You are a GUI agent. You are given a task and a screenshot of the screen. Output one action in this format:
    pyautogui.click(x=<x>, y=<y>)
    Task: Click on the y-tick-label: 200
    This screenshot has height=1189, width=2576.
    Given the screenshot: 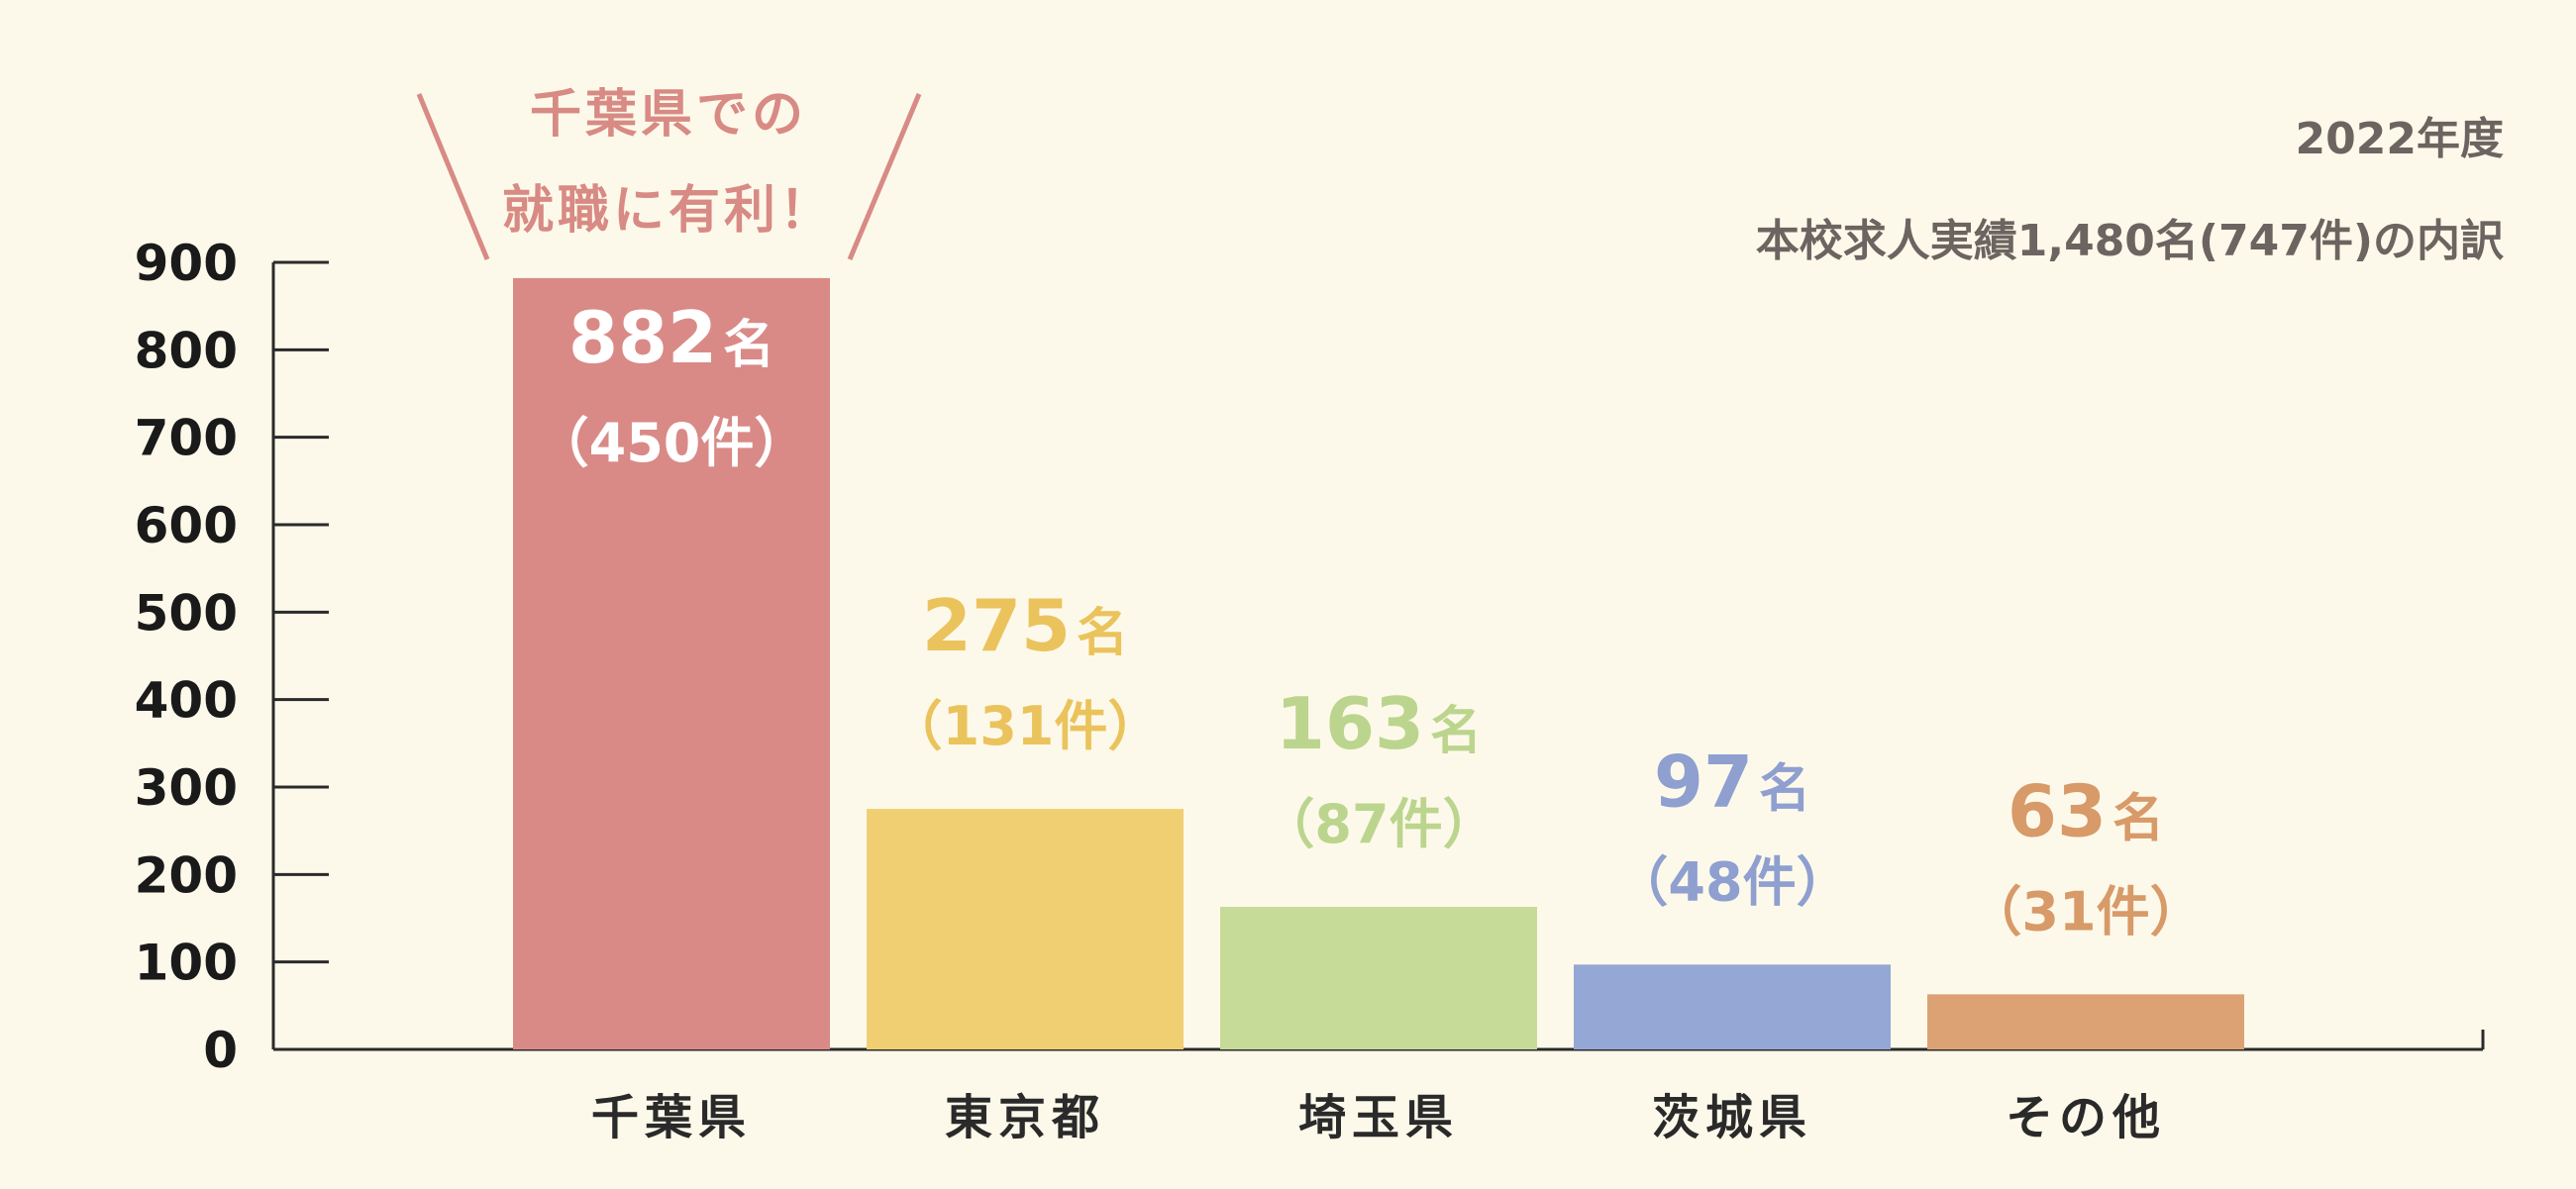 What is the action you would take?
    pyautogui.click(x=186, y=875)
    